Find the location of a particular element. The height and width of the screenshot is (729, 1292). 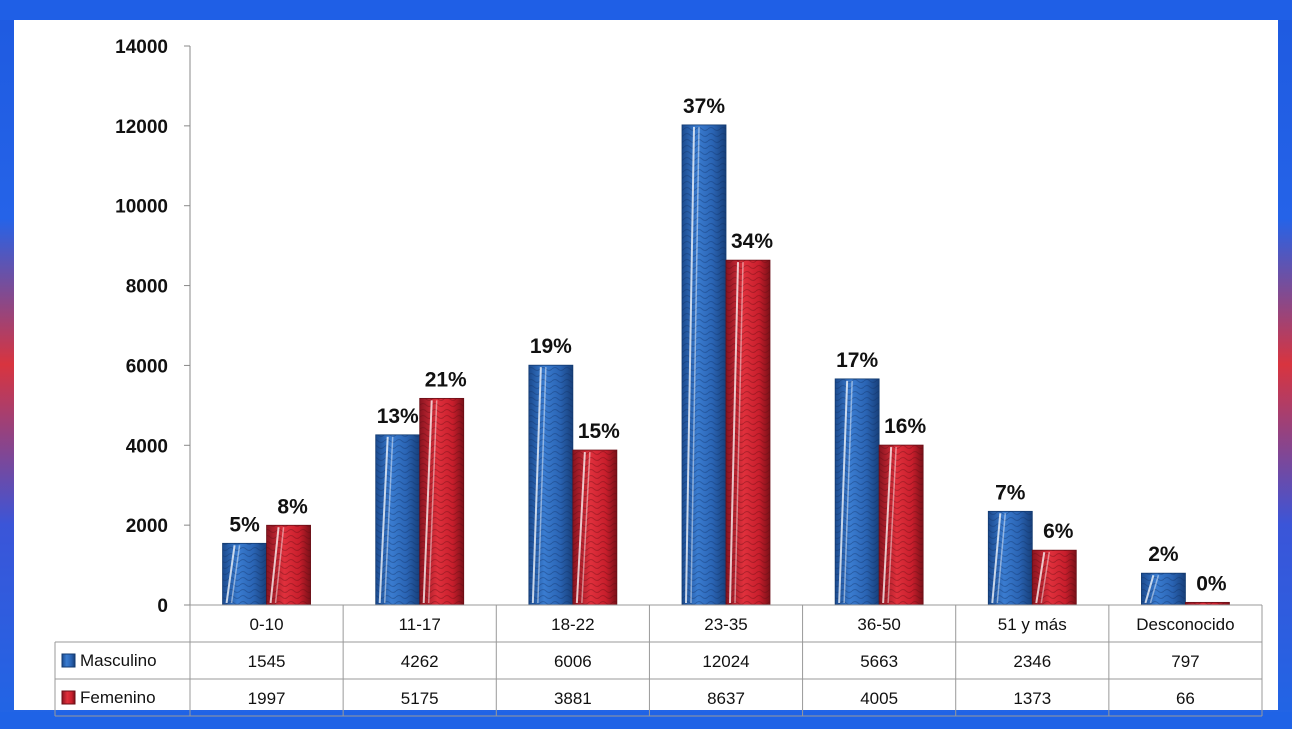

category-label: 0-10 is located at coordinates (267, 624).